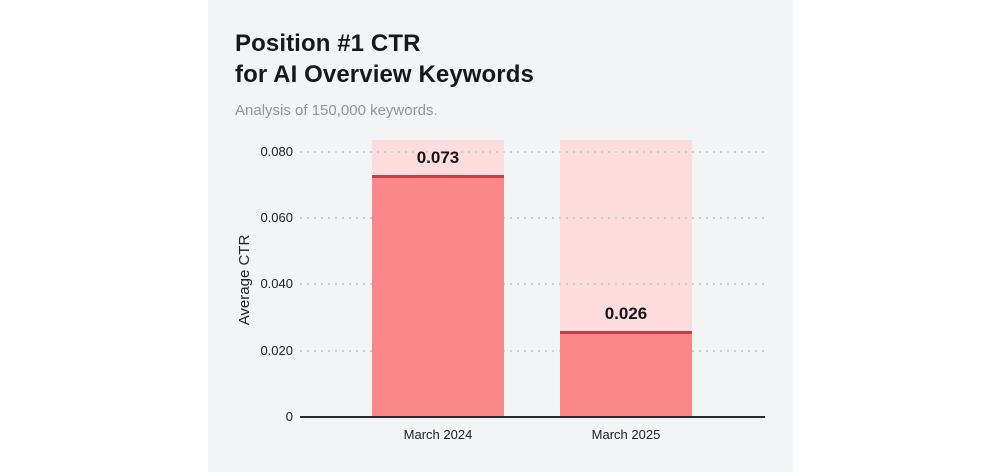  I want to click on y-tick-label: 0.080, so click(276, 151).